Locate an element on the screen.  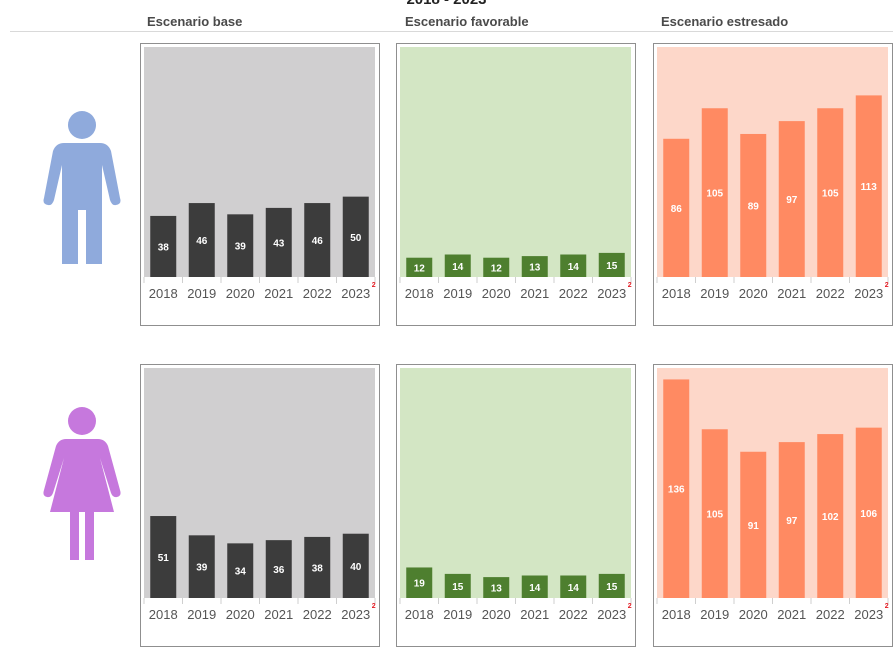
chart-female-base: 51 2018 39 2019 34 2020 36 2021 38 2022 40 2023 2 is located at coordinates (260, 505).